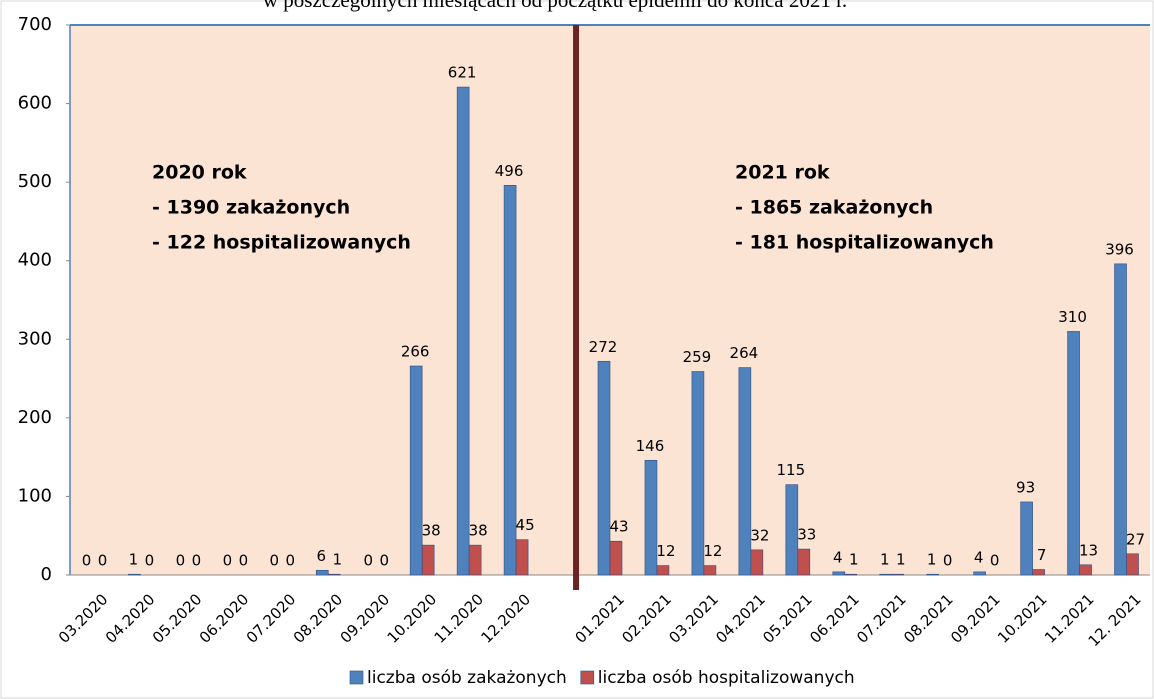  Describe the element at coordinates (1119, 249) in the screenshot. I see `data-label: 396` at that location.